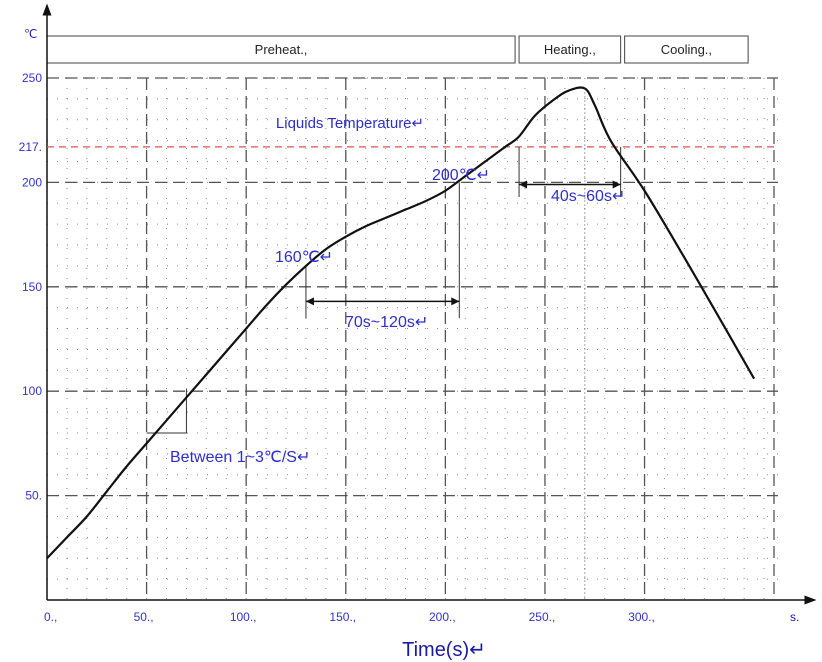 This screenshot has height=662, width=822. I want to click on phase-label: Preheat.,, so click(281, 49).